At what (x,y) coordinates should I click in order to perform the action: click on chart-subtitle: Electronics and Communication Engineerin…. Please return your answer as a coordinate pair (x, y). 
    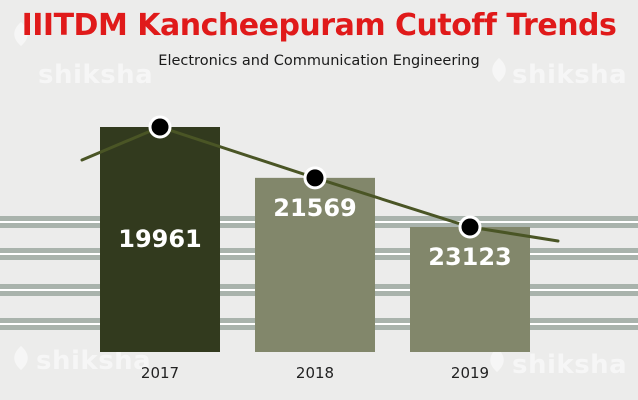
    Looking at the image, I should click on (319, 61).